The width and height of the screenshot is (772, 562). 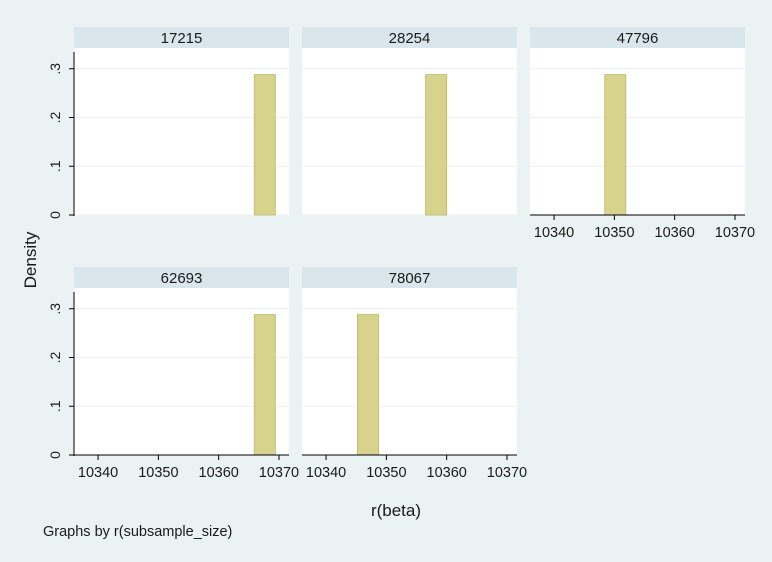 What do you see at coordinates (137, 532) in the screenshot?
I see `graphs-by-note: Graphs by r(subsample_size)` at bounding box center [137, 532].